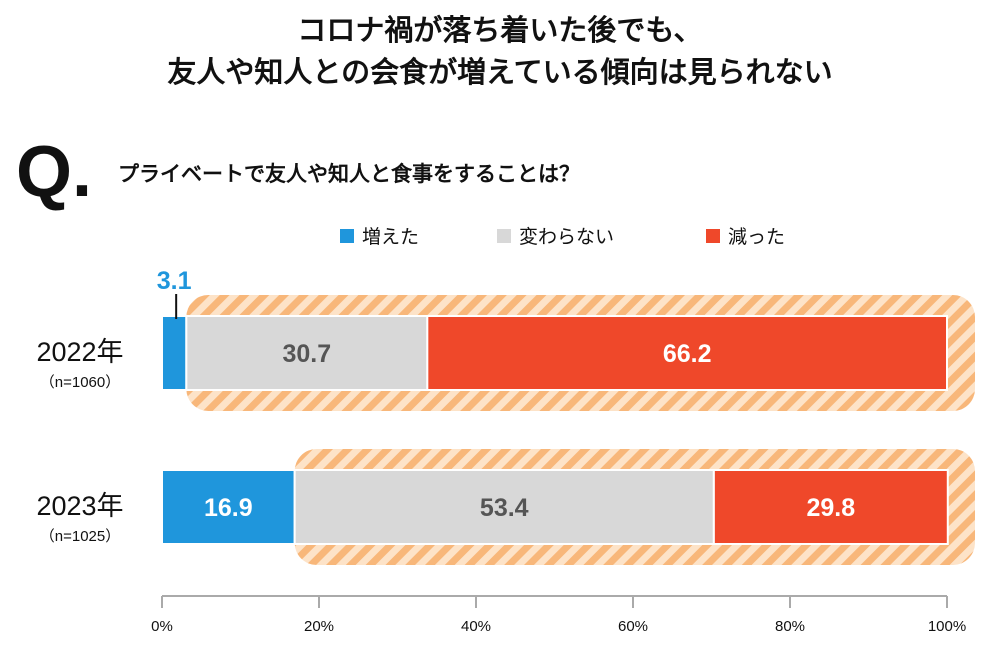 Image resolution: width=1000 pixels, height=653 pixels. I want to click on data-label: 16.9, so click(228, 508).